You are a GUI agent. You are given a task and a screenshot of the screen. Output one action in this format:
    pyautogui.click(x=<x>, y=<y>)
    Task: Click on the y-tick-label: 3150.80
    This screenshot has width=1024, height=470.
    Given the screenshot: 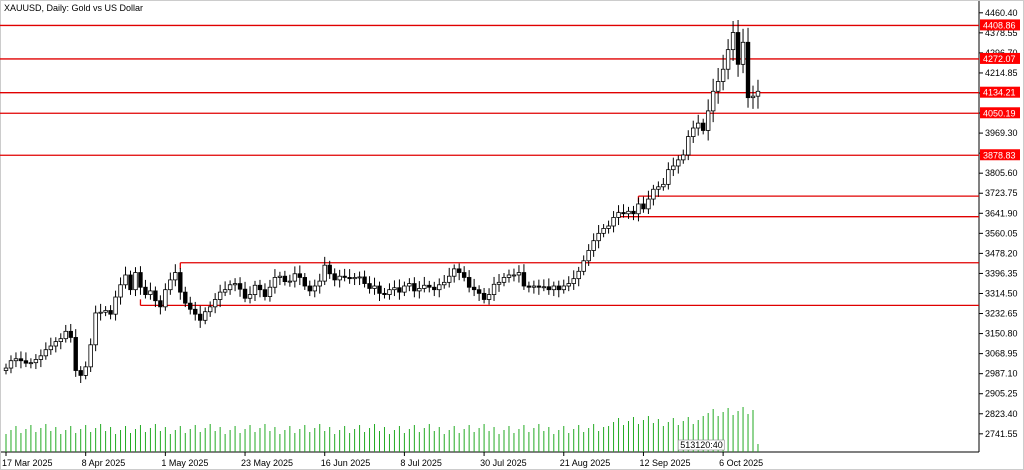 What is the action you would take?
    pyautogui.click(x=1001, y=334)
    